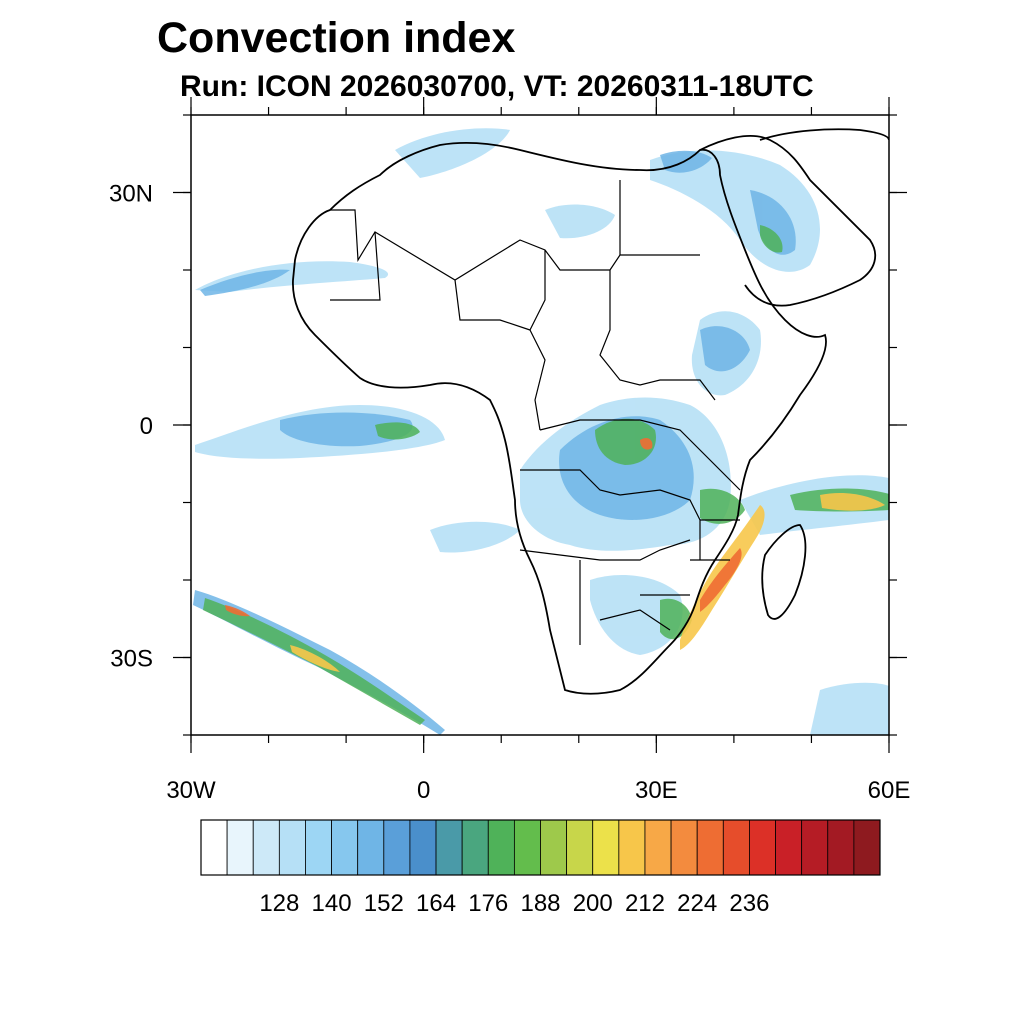 The height and width of the screenshot is (1024, 1024). What do you see at coordinates (645, 903) in the screenshot?
I see `colorbar-label: 212` at bounding box center [645, 903].